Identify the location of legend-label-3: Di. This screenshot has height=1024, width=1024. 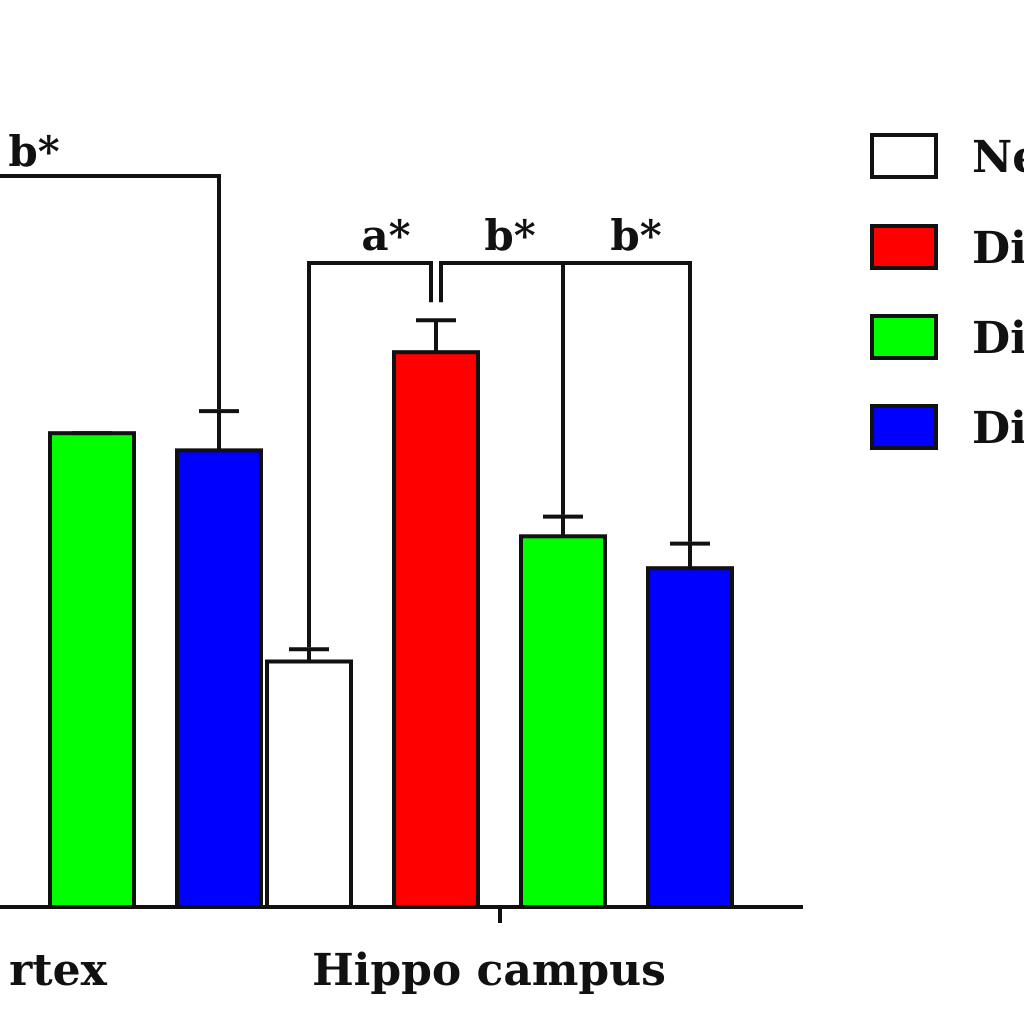
(998, 428).